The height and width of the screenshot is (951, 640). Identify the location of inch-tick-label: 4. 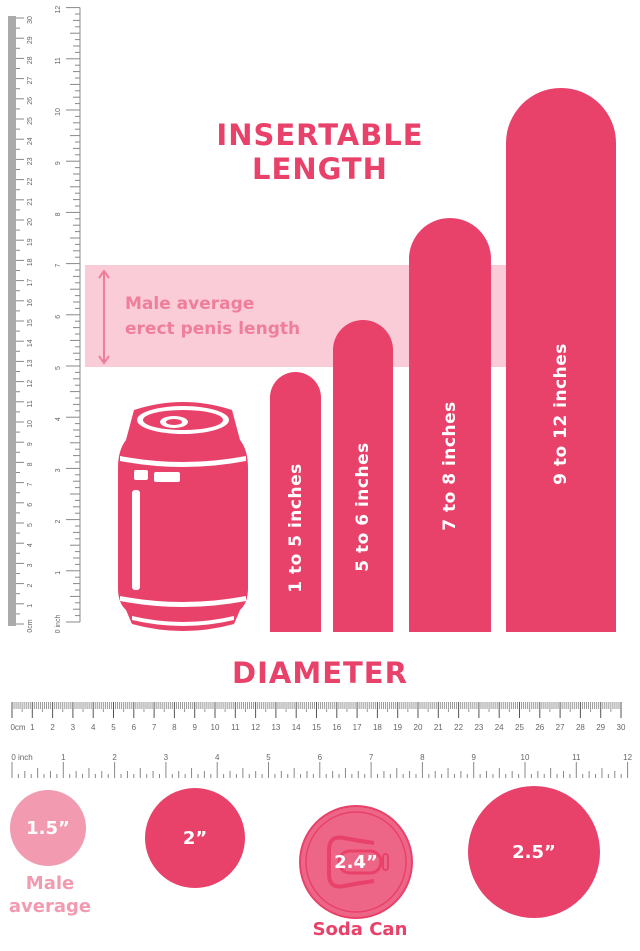
(217, 757).